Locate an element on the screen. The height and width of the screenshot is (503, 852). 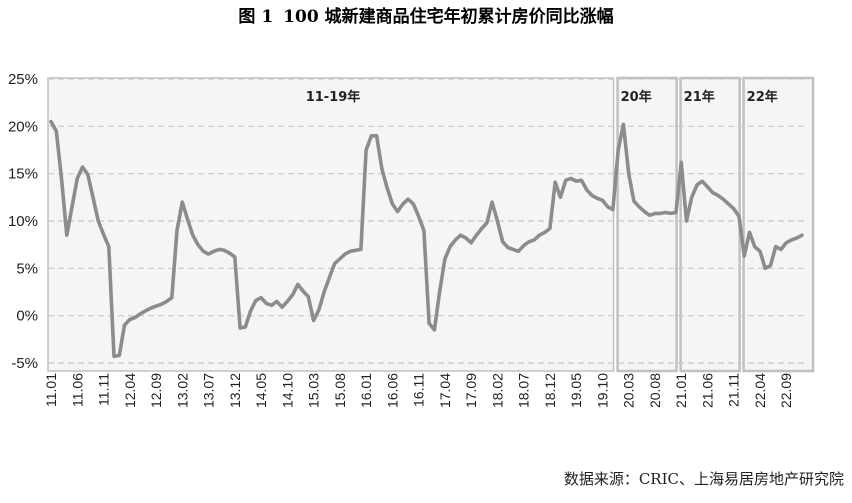
x-tick-label: 11.06 is located at coordinates (77, 390).